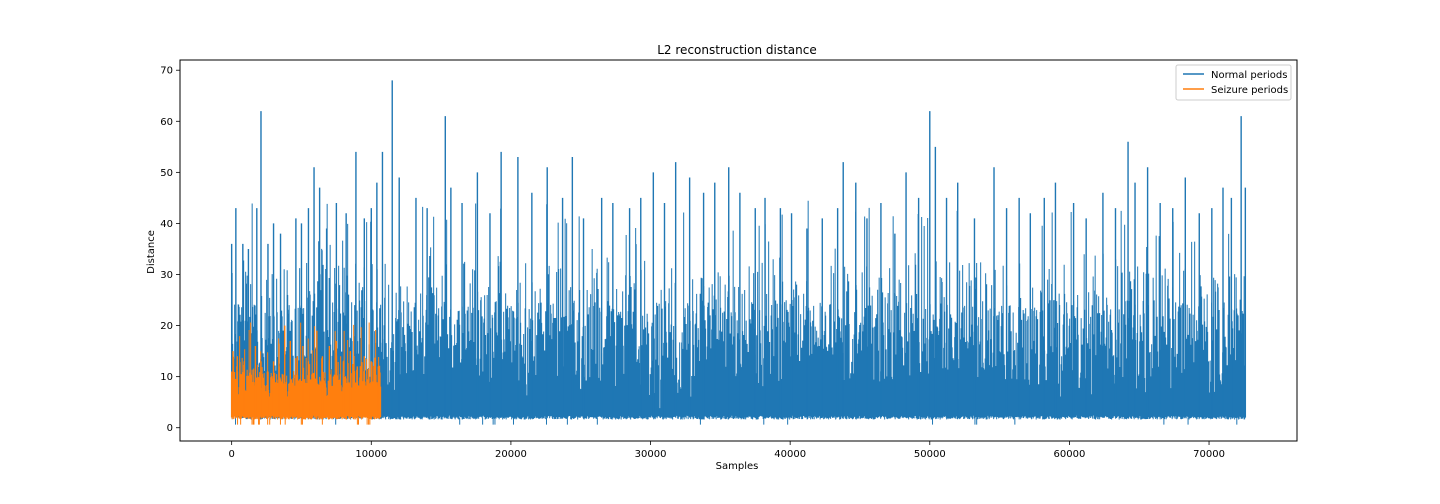  What do you see at coordinates (1070, 454) in the screenshot?
I see `x-tick-label: 60000` at bounding box center [1070, 454].